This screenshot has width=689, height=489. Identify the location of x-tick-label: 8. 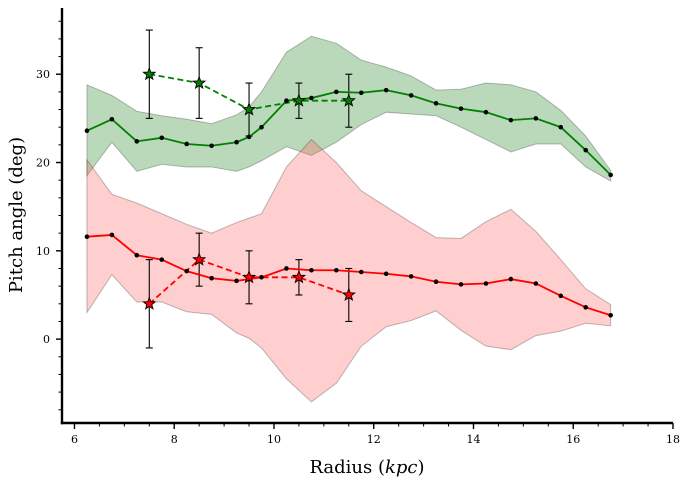
(174, 439).